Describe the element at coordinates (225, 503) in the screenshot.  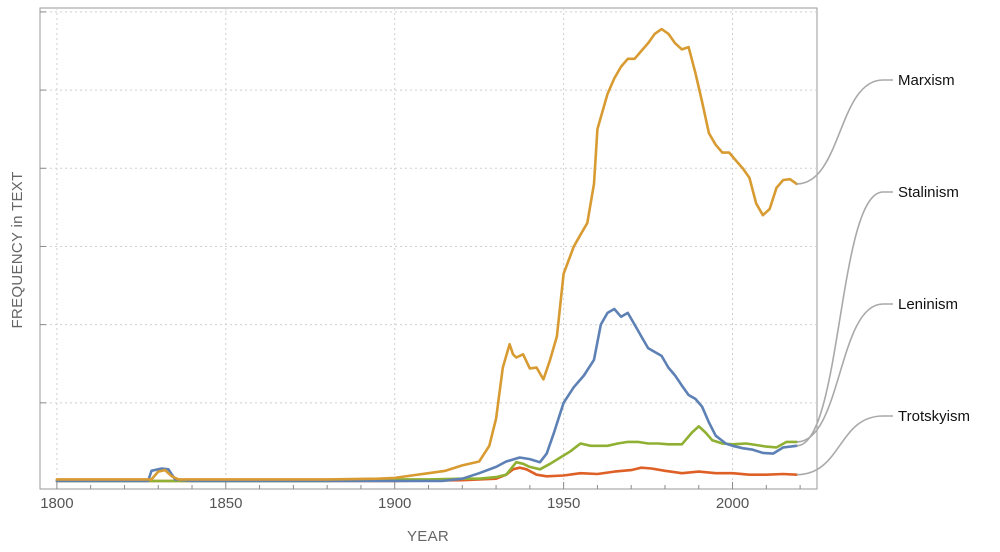
I see `x-tick-label: 1850` at that location.